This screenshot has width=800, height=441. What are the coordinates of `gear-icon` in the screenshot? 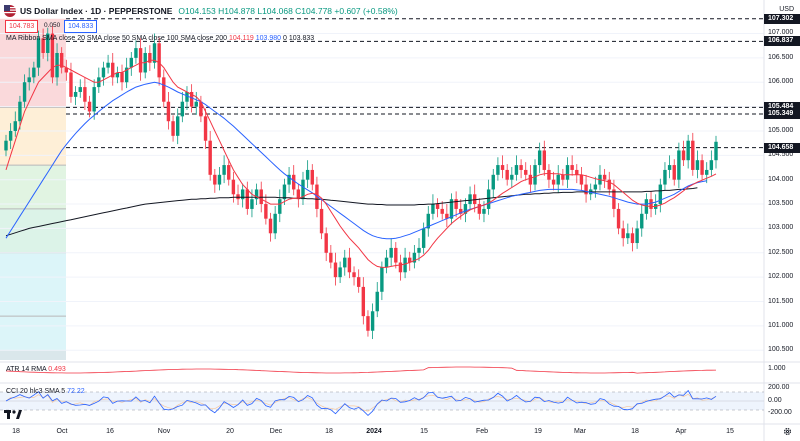 It's located at (787, 431).